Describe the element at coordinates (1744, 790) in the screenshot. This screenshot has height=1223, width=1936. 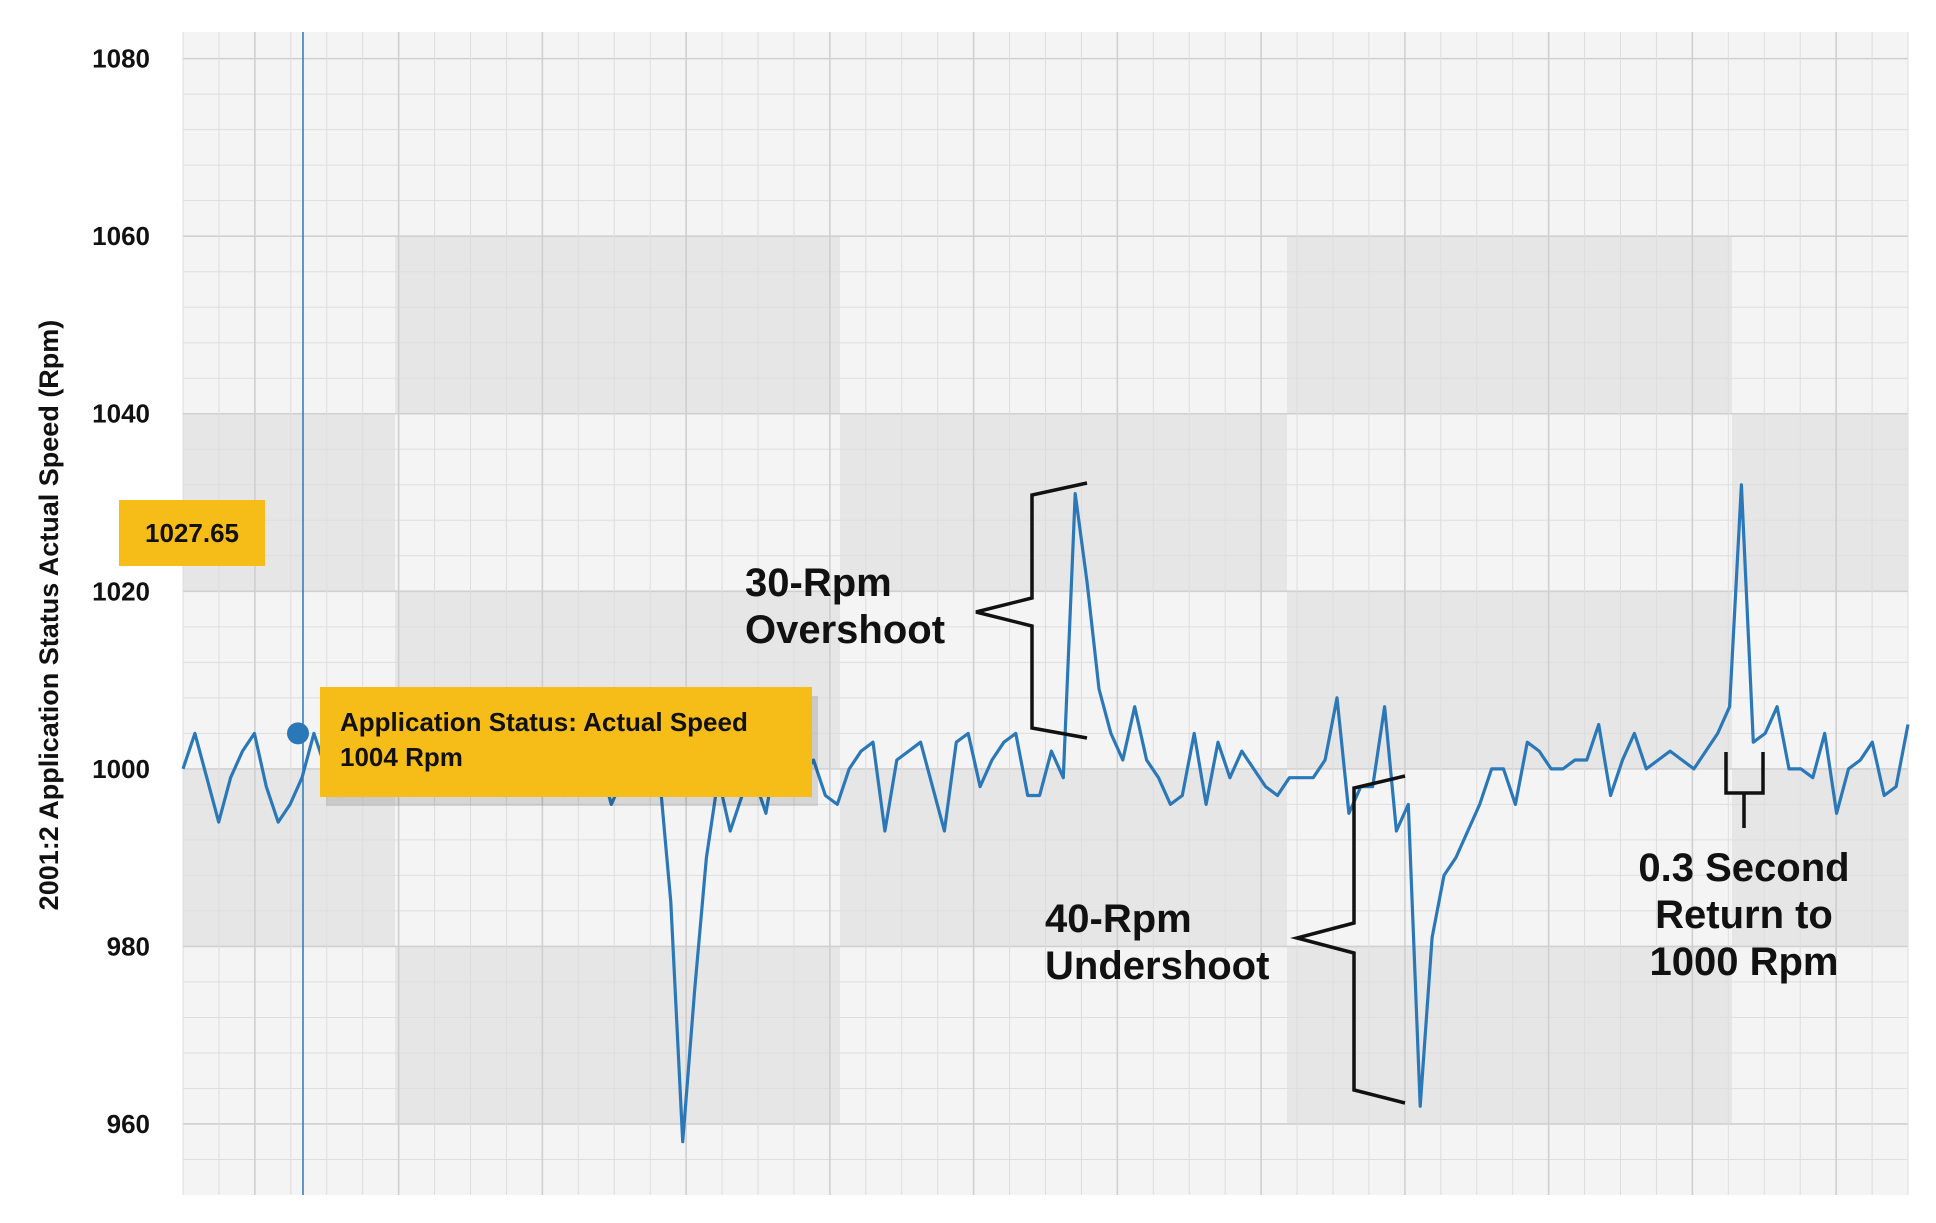
I see `return-bracket` at that location.